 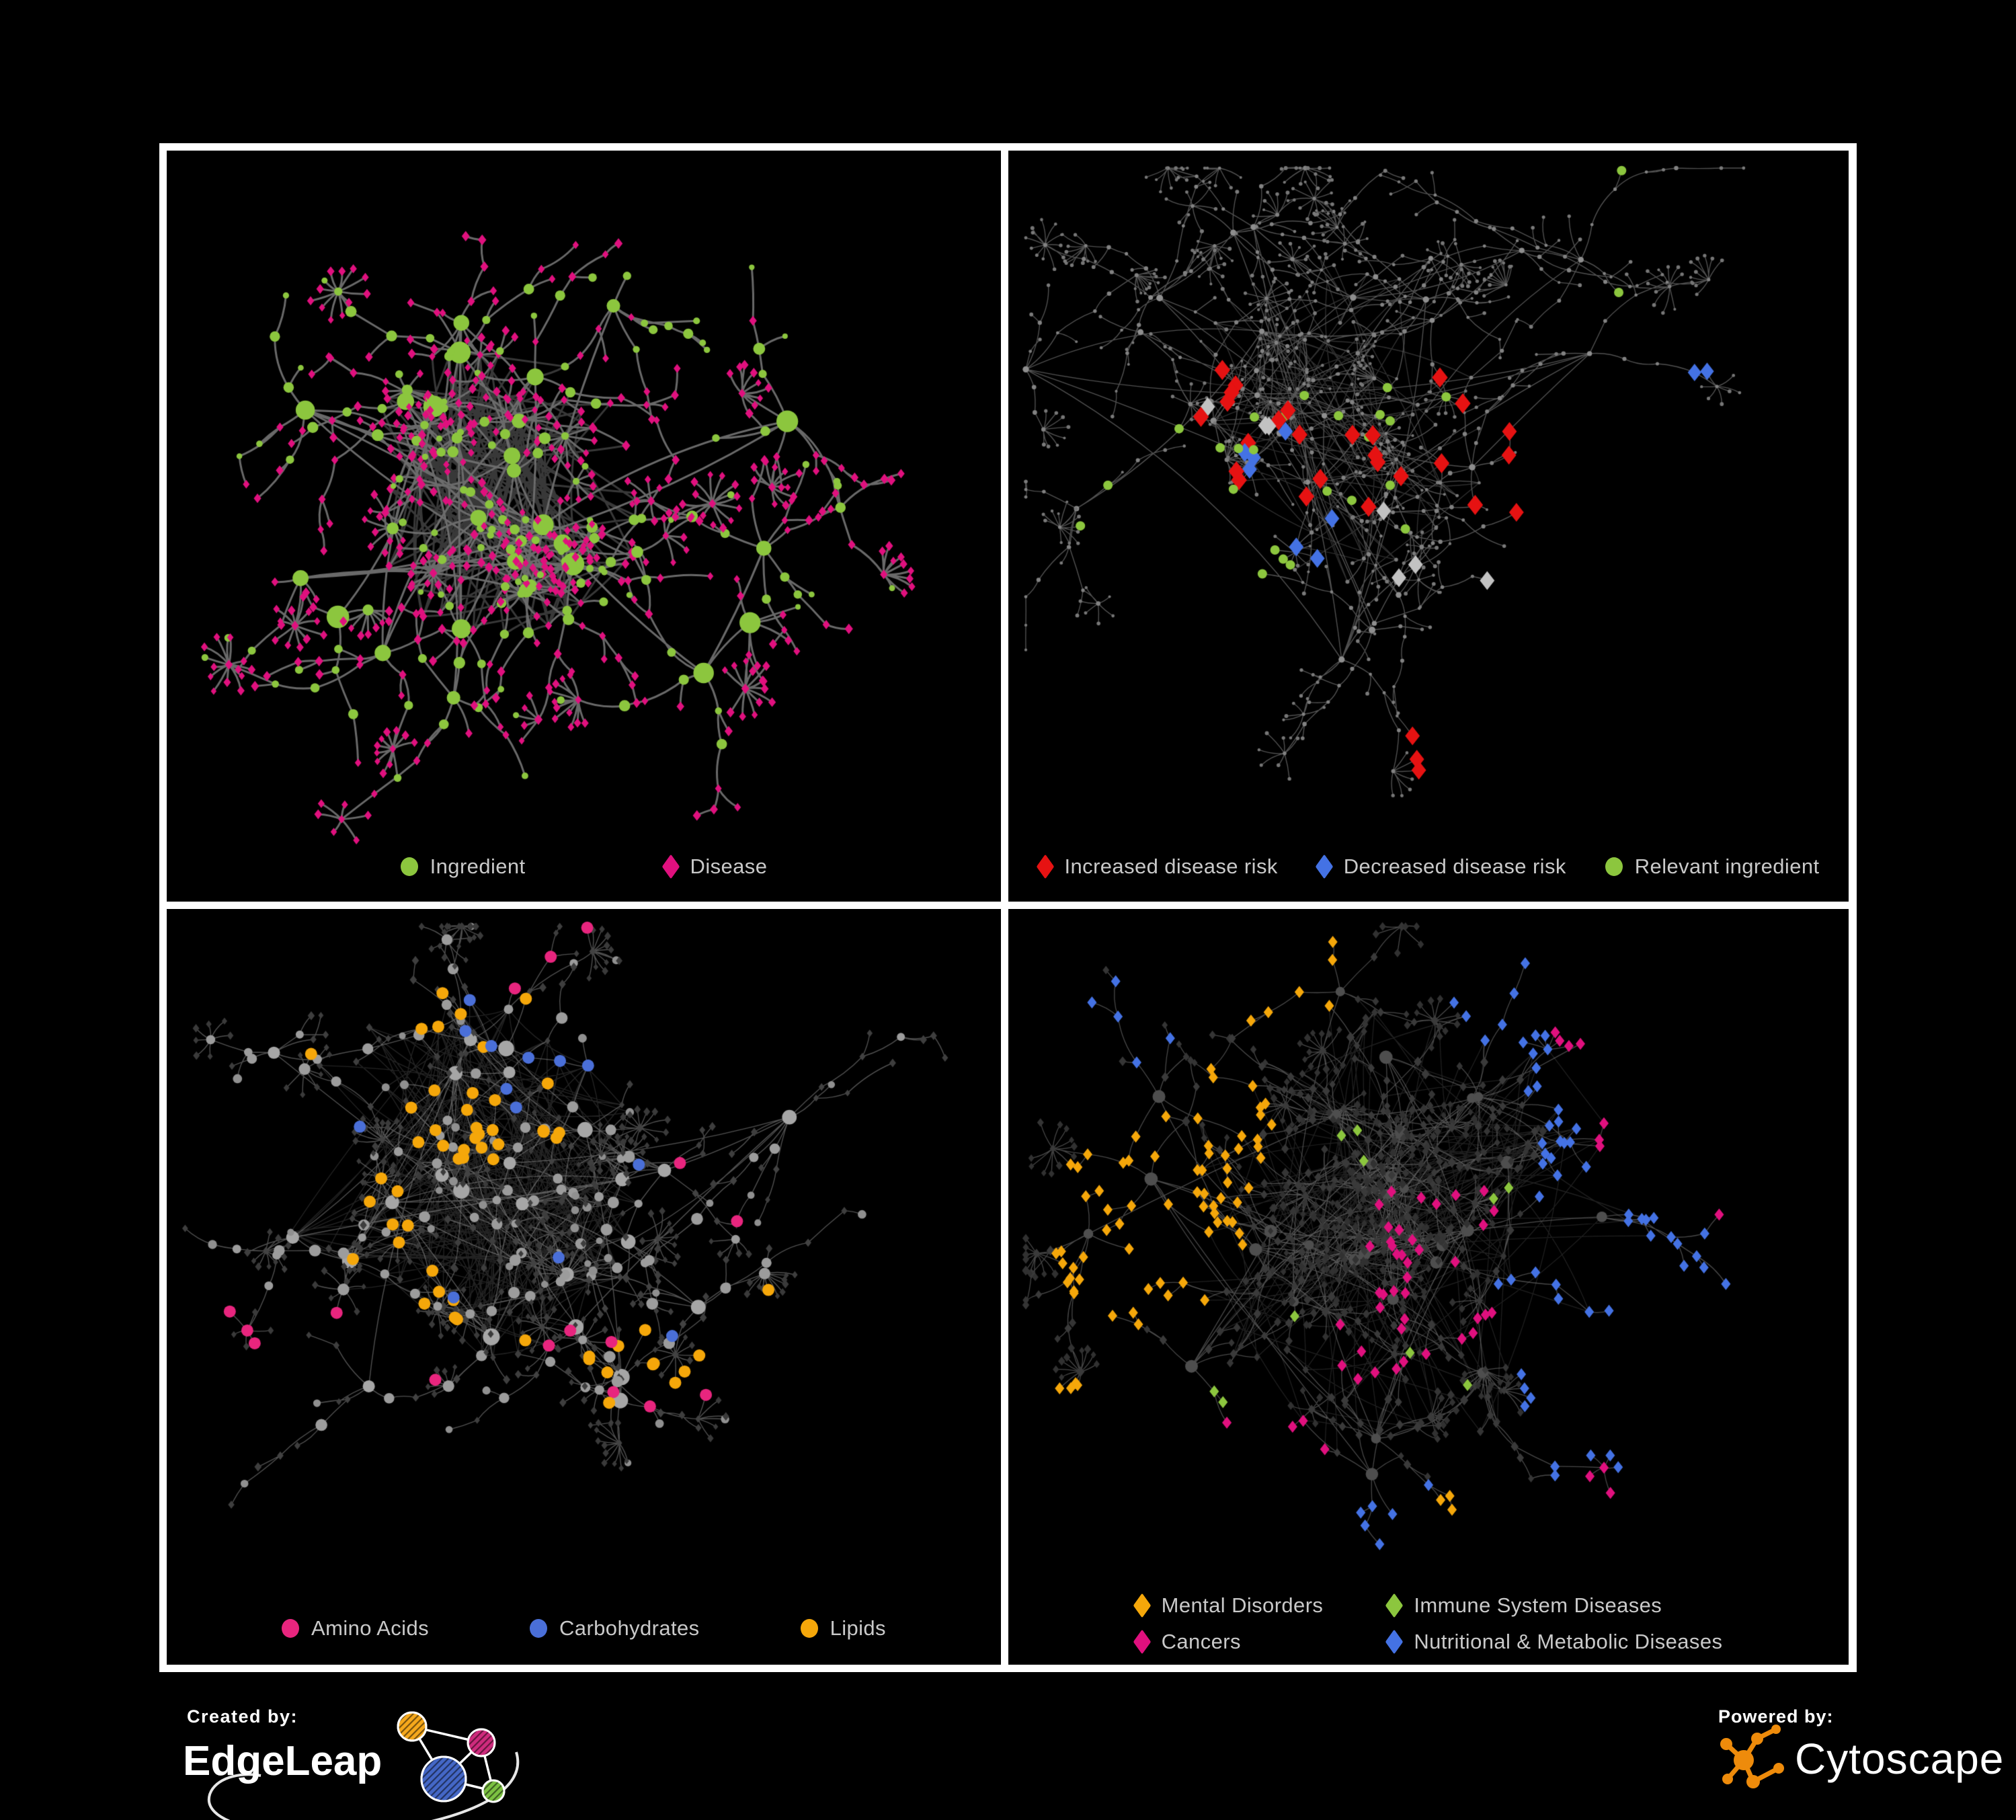 What do you see at coordinates (242, 1716) in the screenshot?
I see `created-by-label: Created by:` at bounding box center [242, 1716].